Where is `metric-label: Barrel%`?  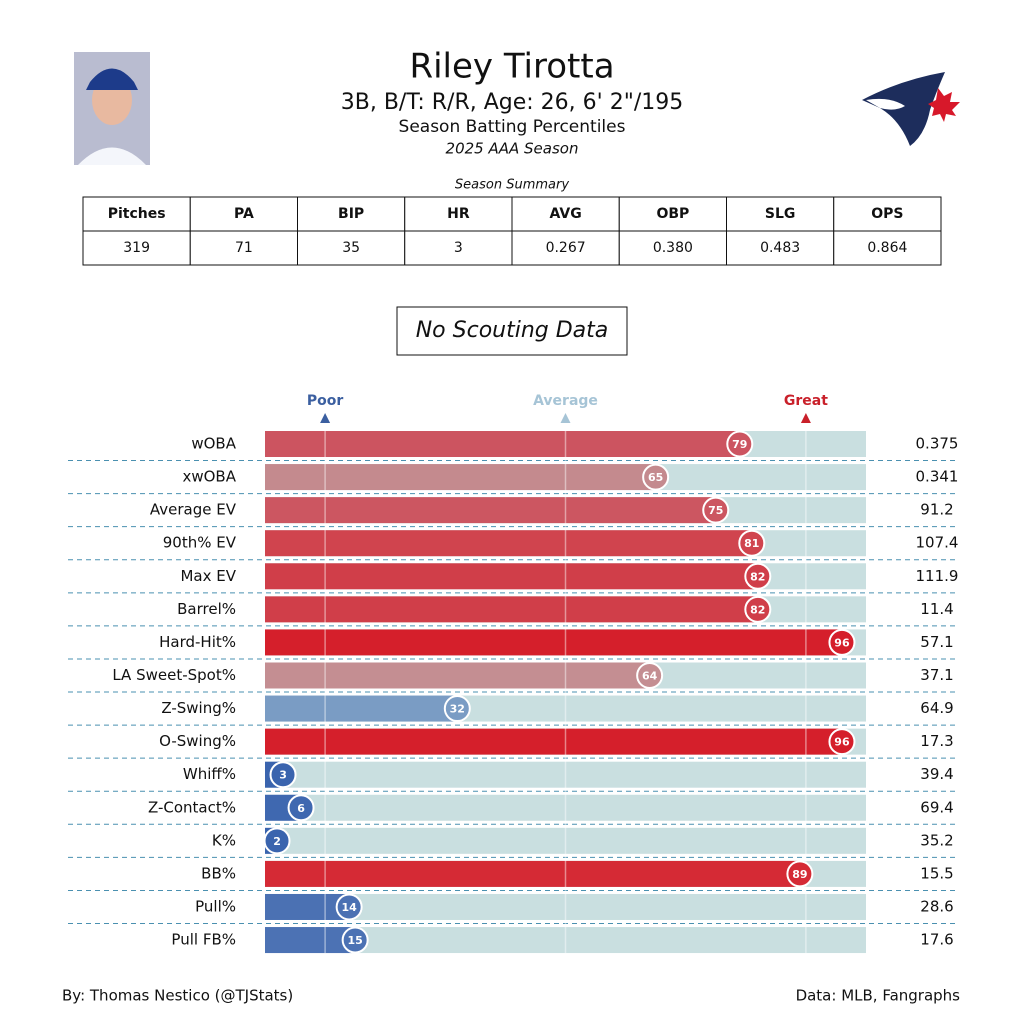
metric-label: Barrel% is located at coordinates (206, 609).